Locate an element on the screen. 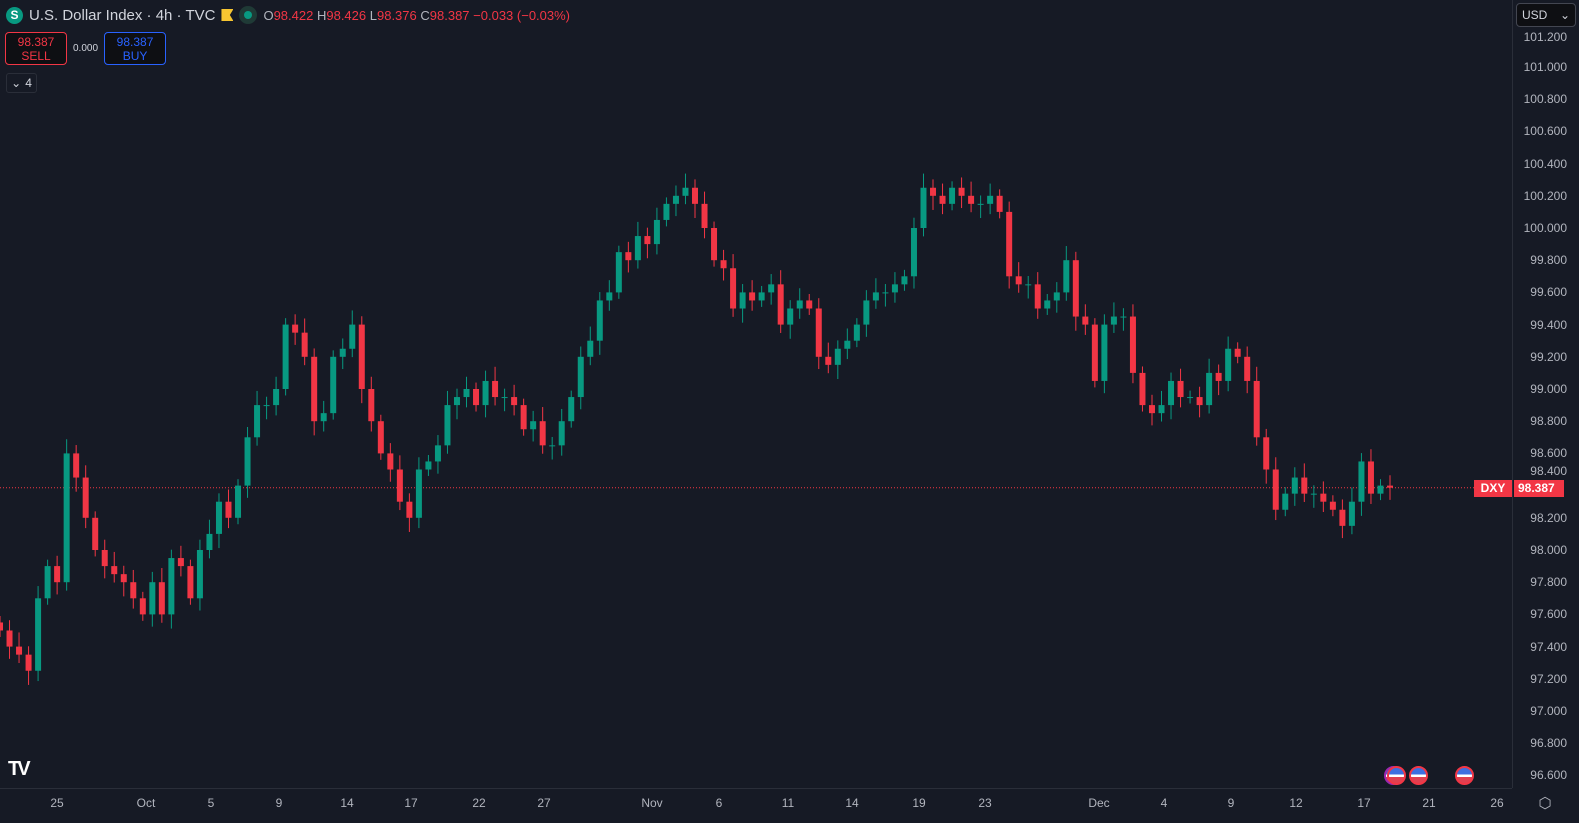 The height and width of the screenshot is (823, 1579). time-axis: 25 Oct 5 9 14 17 22 27 Nov 6 11 14 19 23 Dec 4 9 12 17 21 26 is located at coordinates (756, 805).